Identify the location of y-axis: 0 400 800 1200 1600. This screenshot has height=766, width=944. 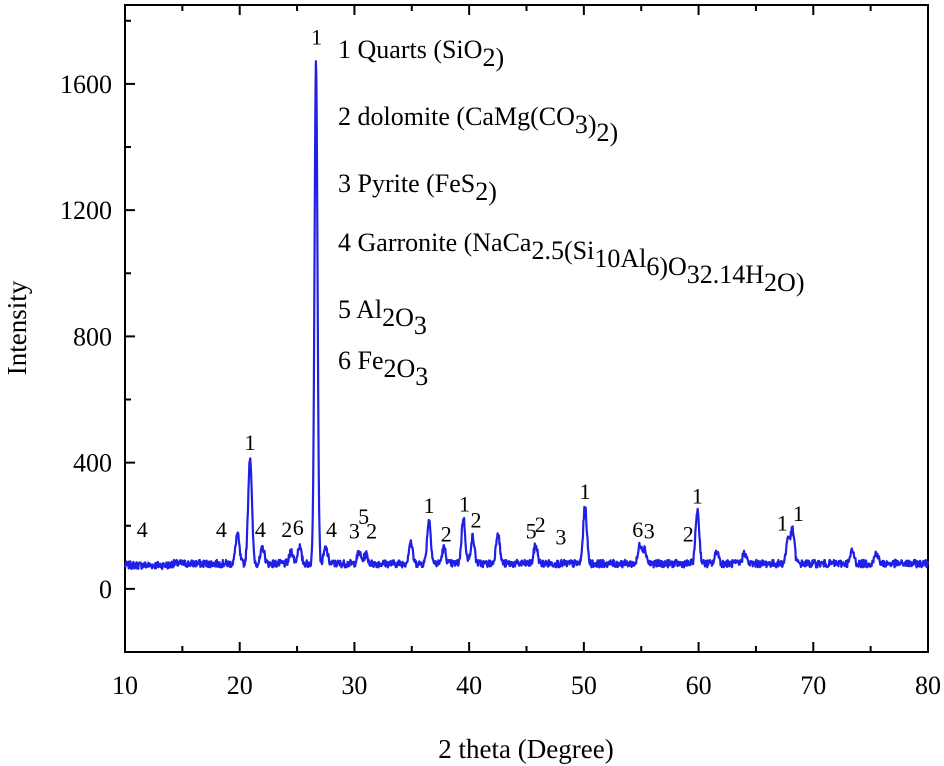
(97, 336).